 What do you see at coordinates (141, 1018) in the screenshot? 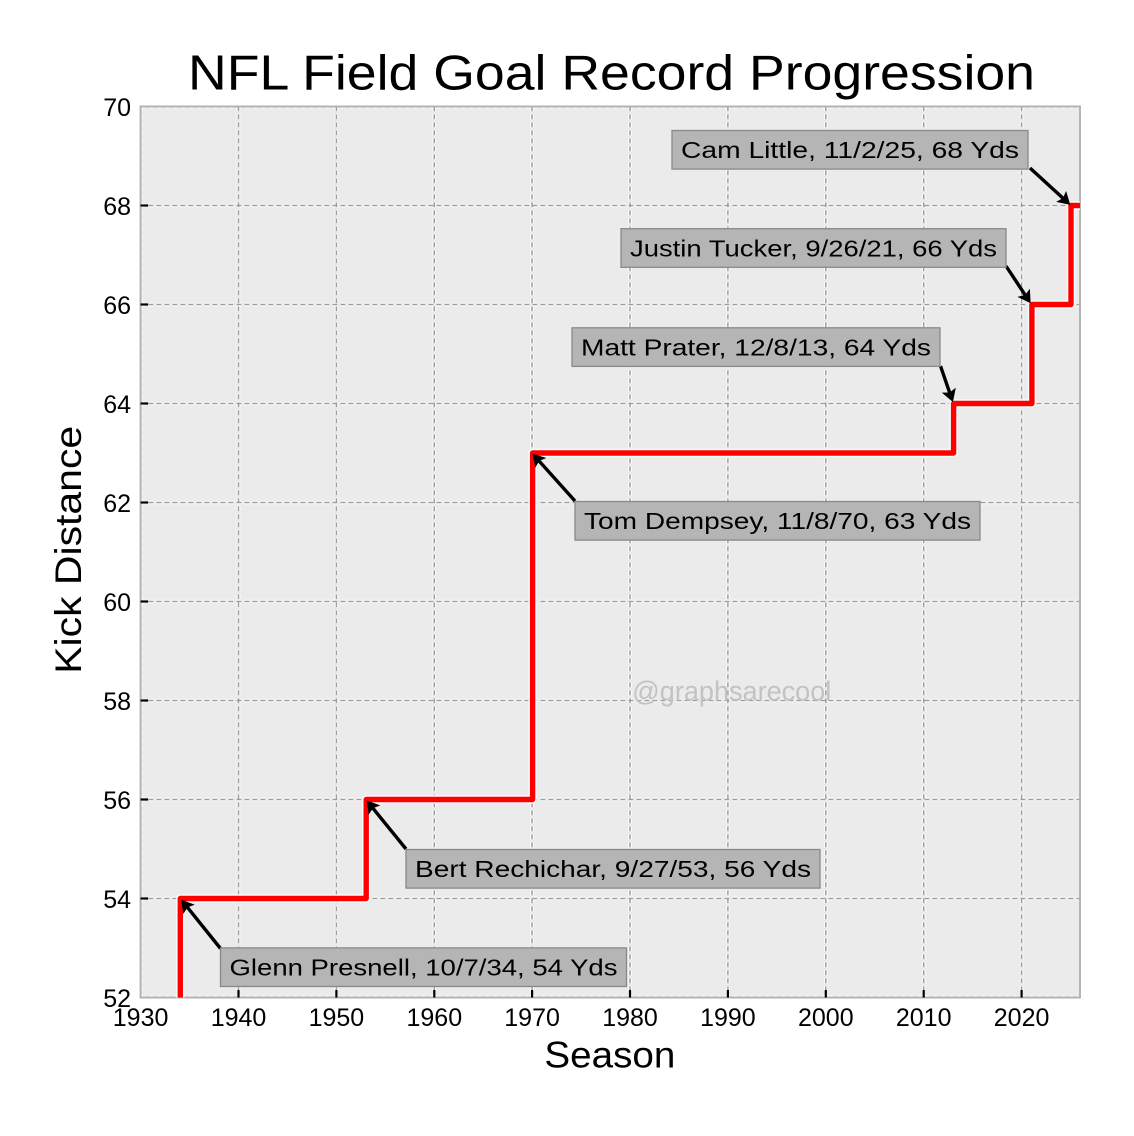
I see `svg-text: 1930` at bounding box center [141, 1018].